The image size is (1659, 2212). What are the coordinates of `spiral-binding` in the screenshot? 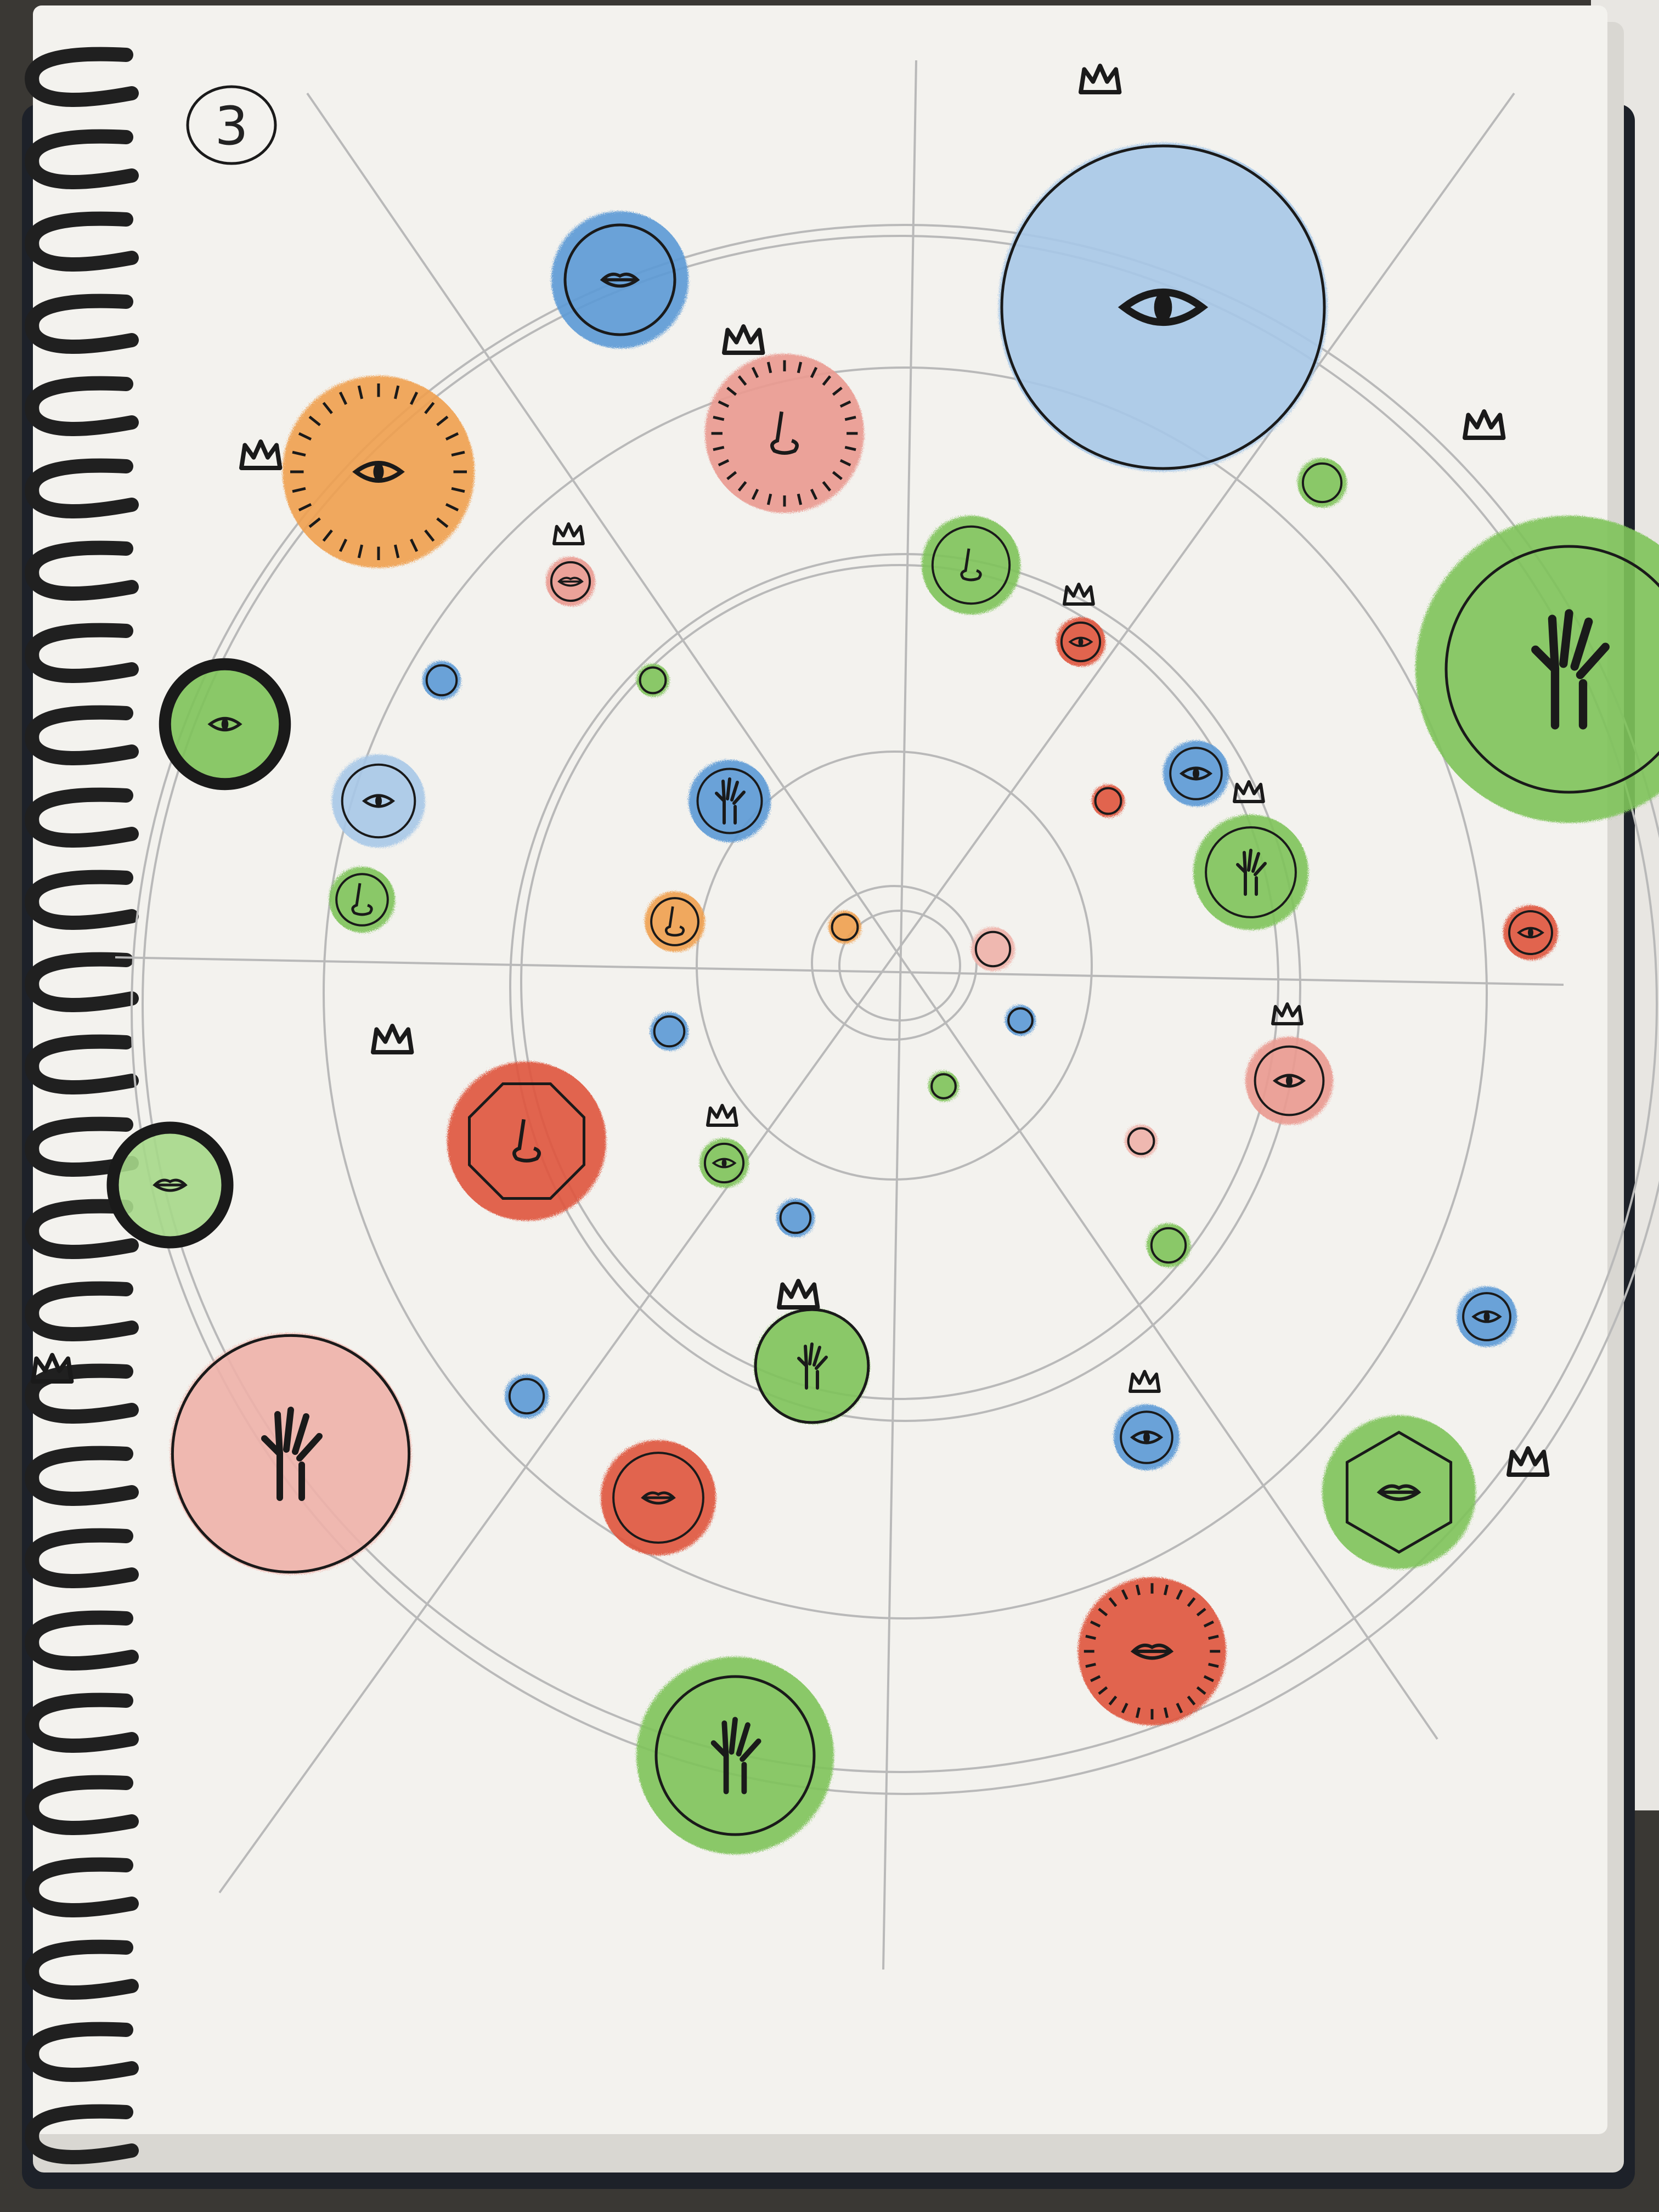 It's located at (82, 1105).